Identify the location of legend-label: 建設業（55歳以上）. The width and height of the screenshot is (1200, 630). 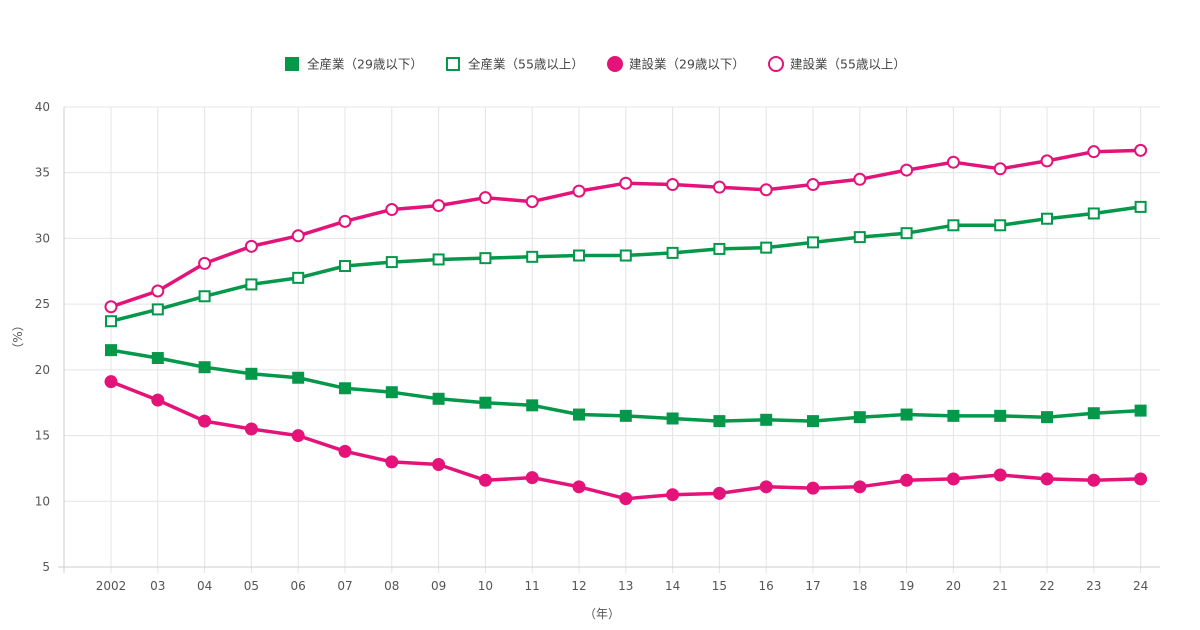
(848, 64).